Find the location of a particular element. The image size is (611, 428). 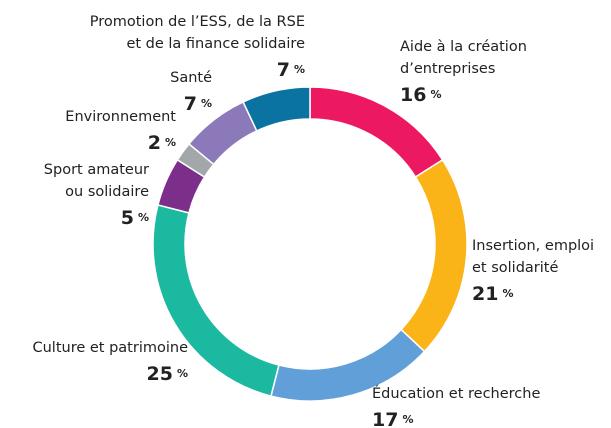

value-label: 21% is located at coordinates (492, 294).